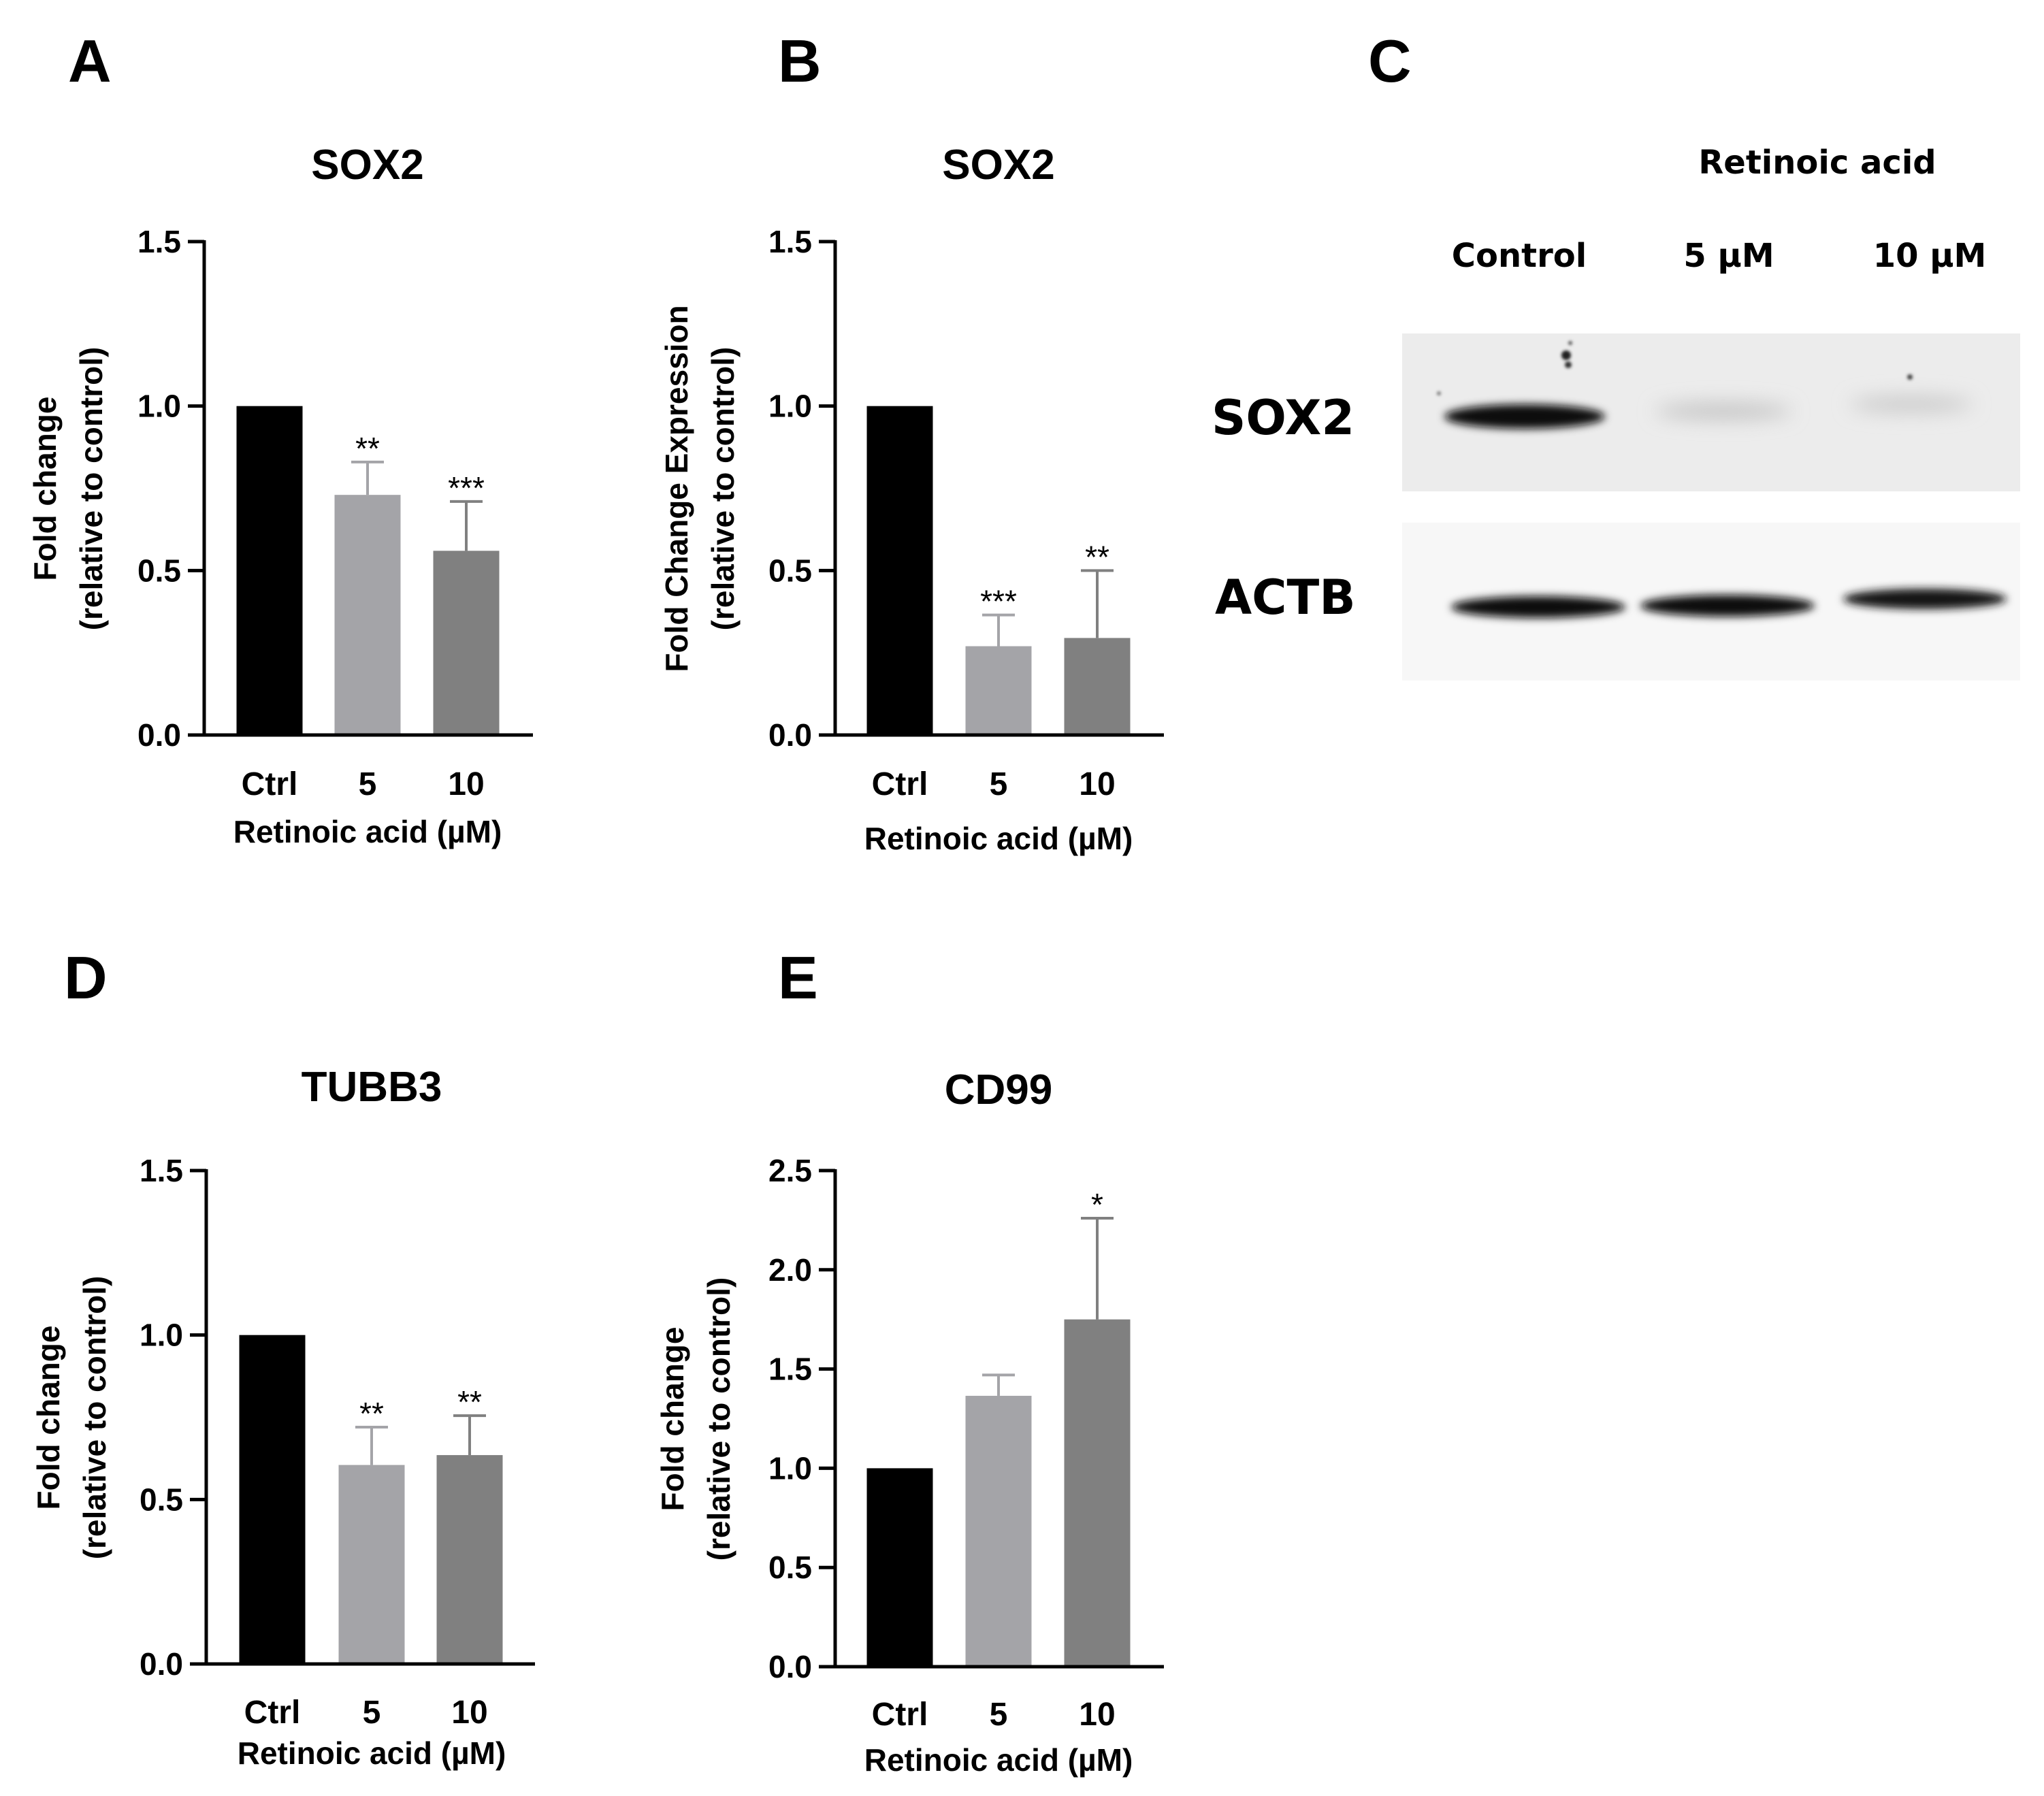 The image size is (2044, 1796). I want to click on panel-letter-b: B, so click(800, 61).